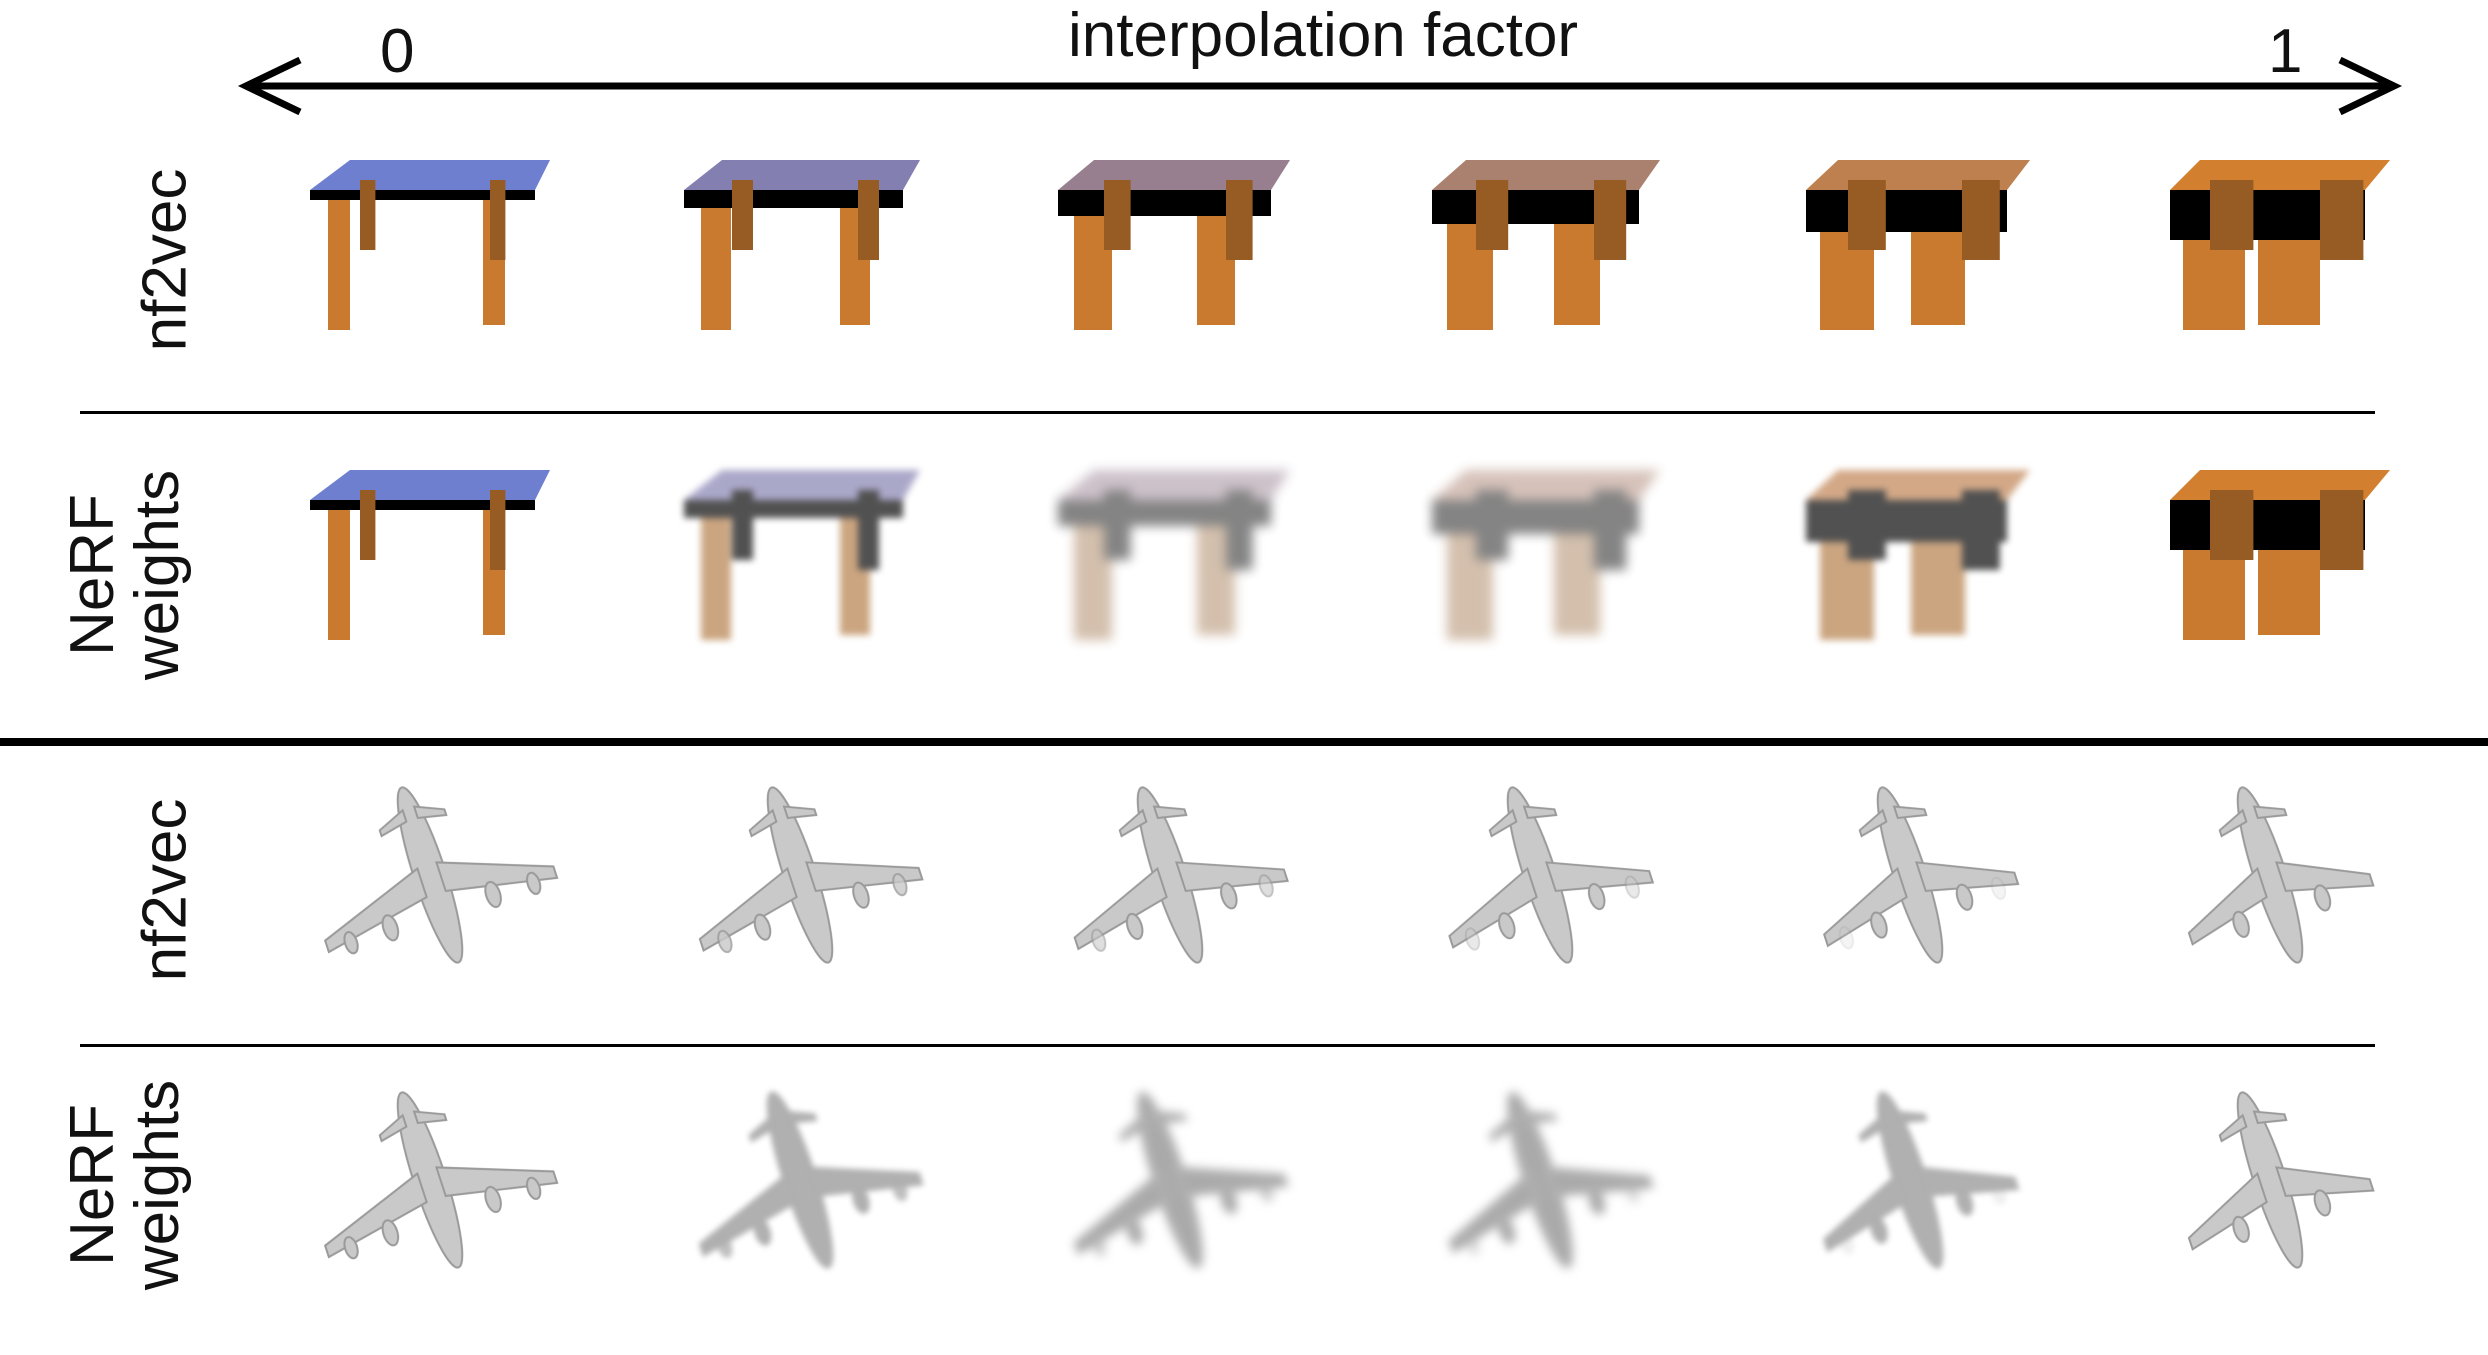  I want to click on axis-title: interpolation factor, so click(1323, 35).